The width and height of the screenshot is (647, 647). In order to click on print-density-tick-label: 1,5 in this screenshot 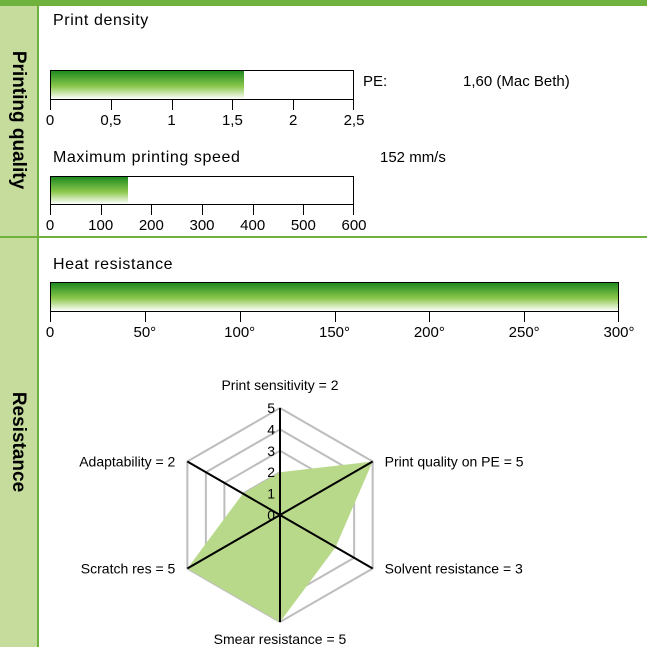, I will do `click(232, 120)`.